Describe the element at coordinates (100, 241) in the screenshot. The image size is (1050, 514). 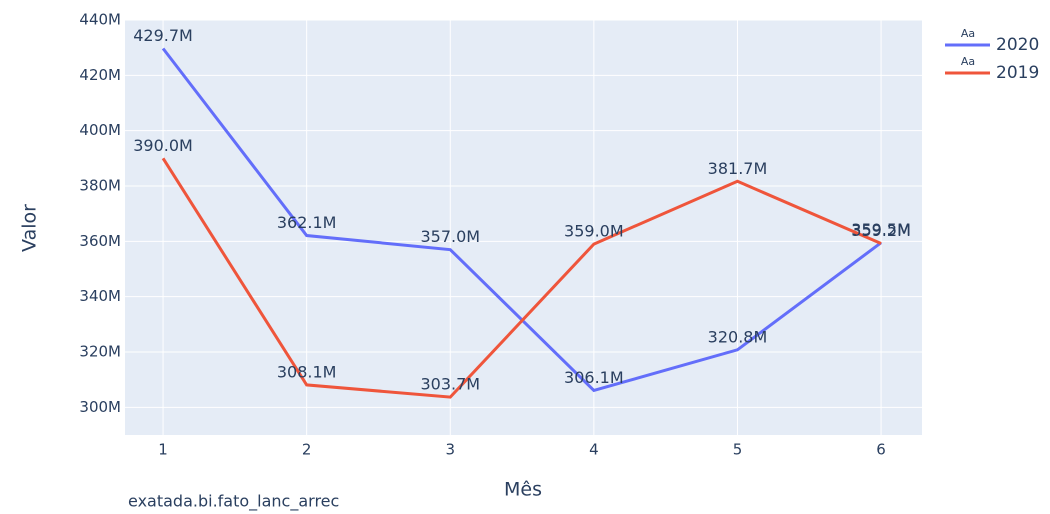
I see `y-tick-label: 360M` at that location.